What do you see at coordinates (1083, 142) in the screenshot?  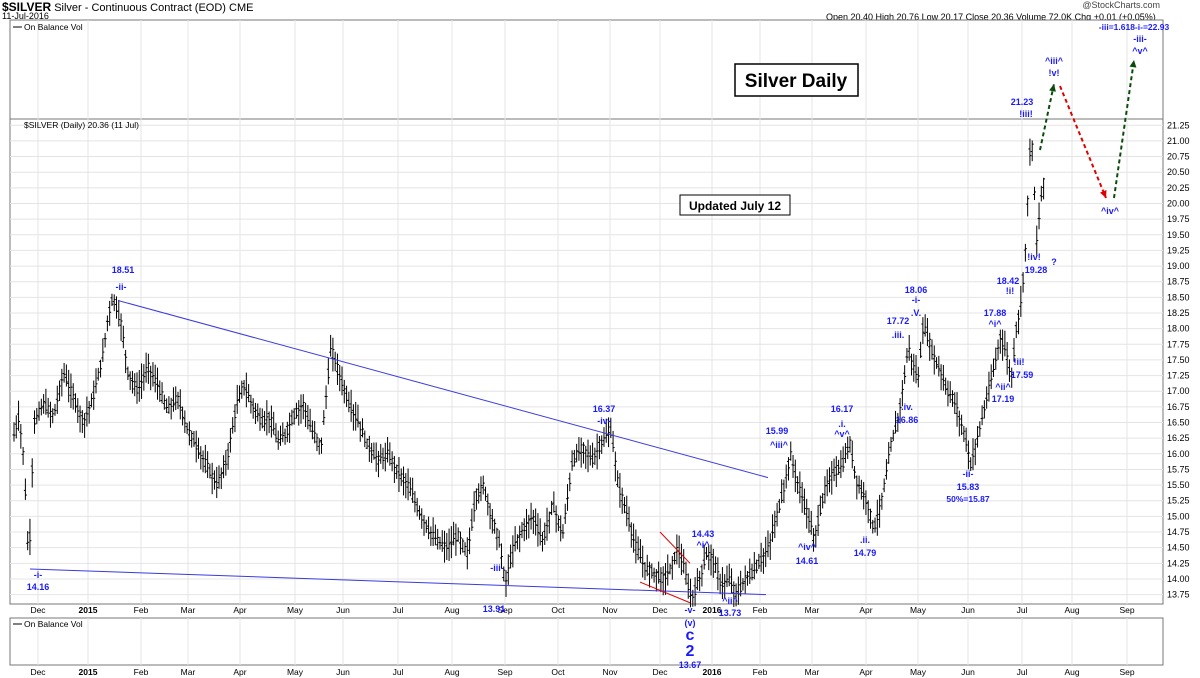 I see `projection-down-arrow` at bounding box center [1083, 142].